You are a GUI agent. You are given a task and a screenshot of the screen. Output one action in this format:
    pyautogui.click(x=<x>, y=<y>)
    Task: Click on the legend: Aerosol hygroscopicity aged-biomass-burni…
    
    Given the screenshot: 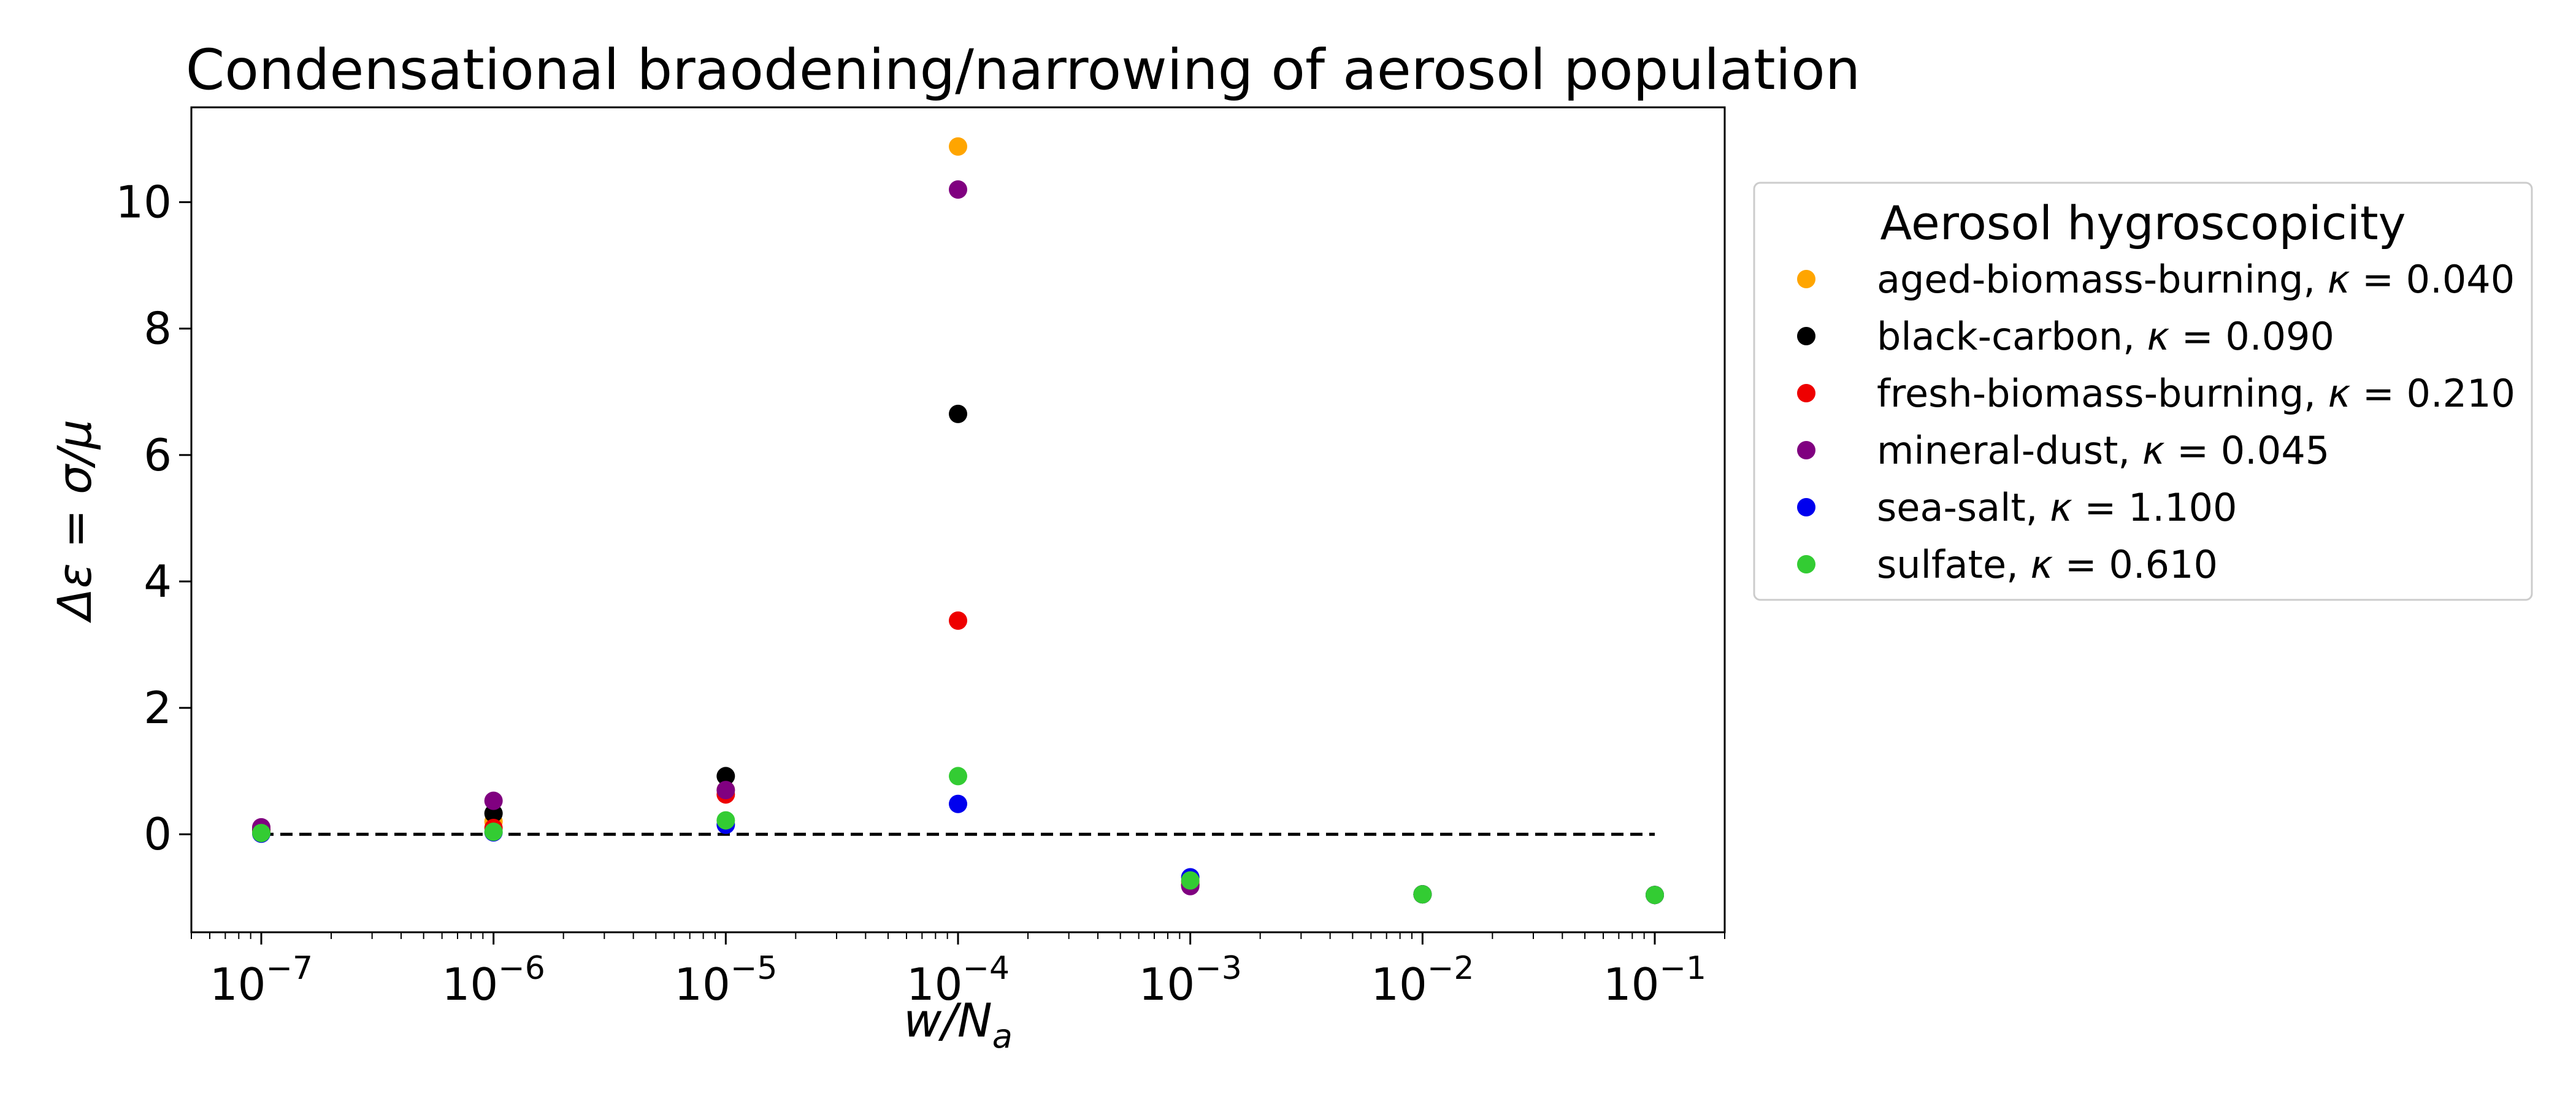 What is the action you would take?
    pyautogui.click(x=2143, y=391)
    